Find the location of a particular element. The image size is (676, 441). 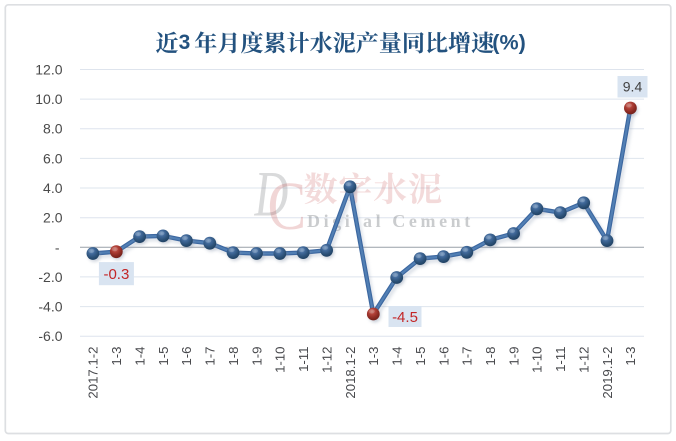

svg-text: -4.5 is located at coordinates (405, 317).